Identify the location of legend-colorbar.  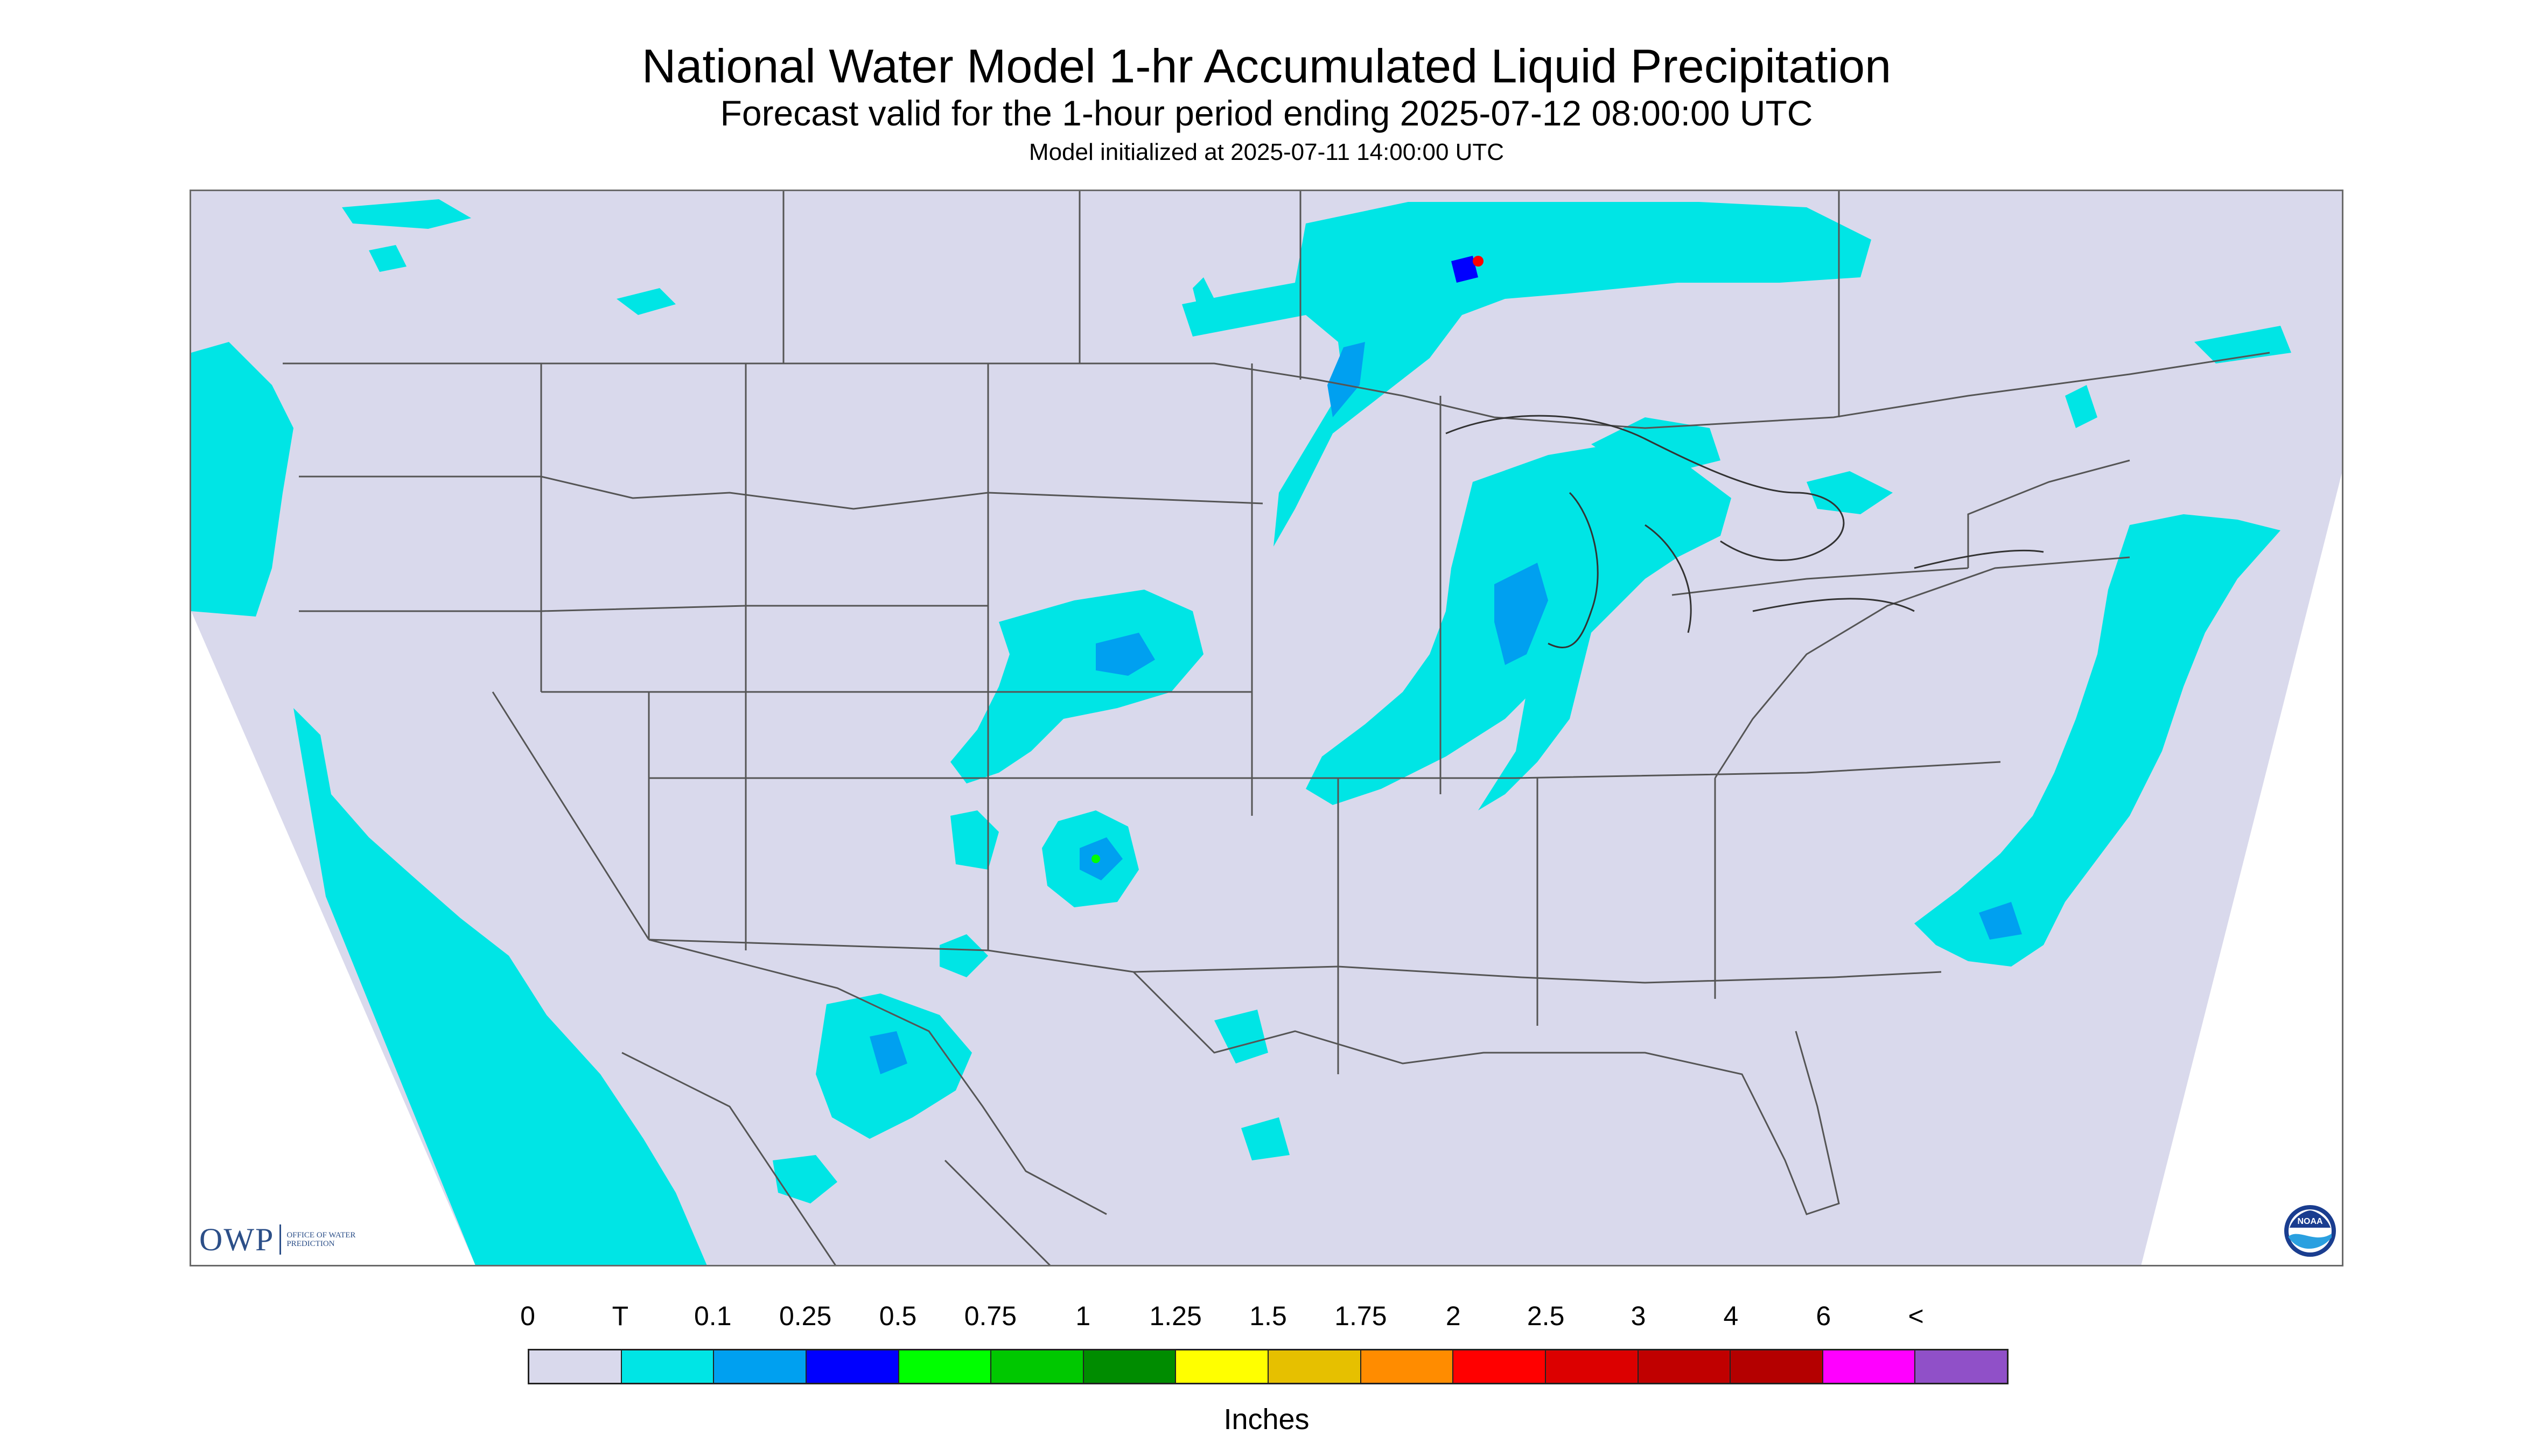
(1268, 1366).